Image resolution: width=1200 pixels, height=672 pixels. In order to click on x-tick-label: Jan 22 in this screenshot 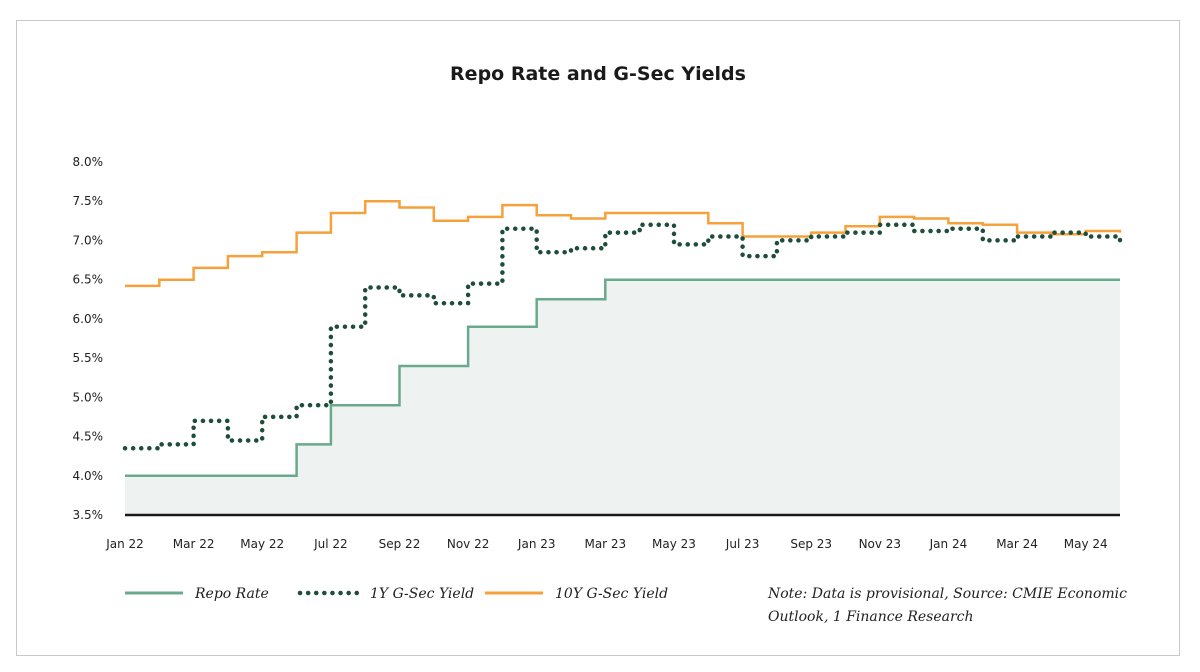, I will do `click(124, 544)`.